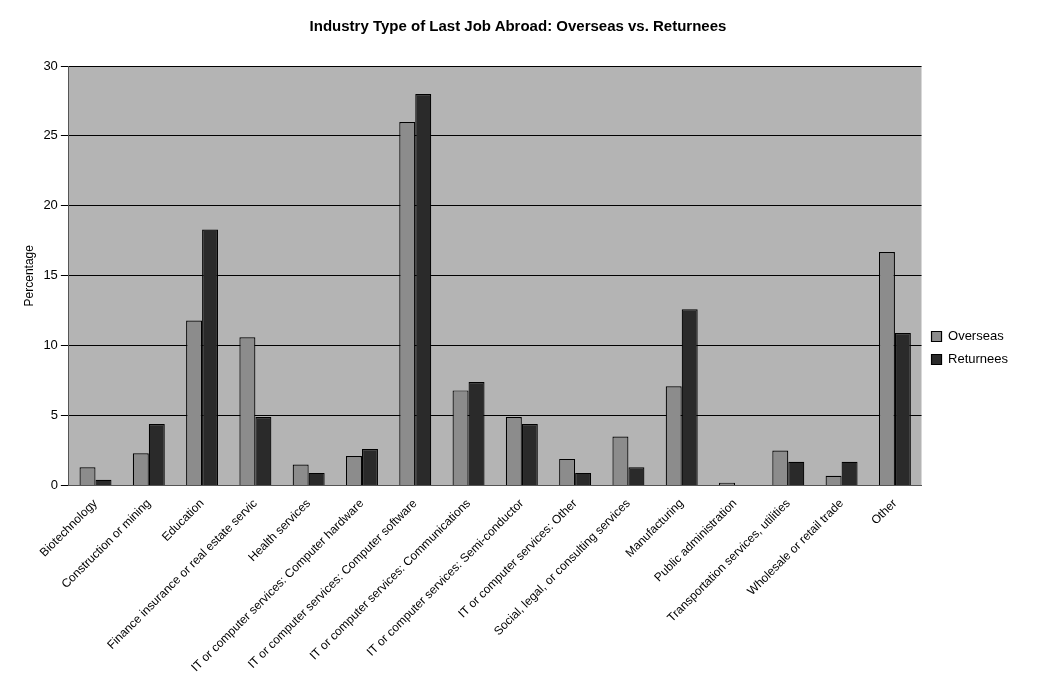 The width and height of the screenshot is (1038, 691). What do you see at coordinates (50, 205) in the screenshot?
I see `y-tick-label: 20` at bounding box center [50, 205].